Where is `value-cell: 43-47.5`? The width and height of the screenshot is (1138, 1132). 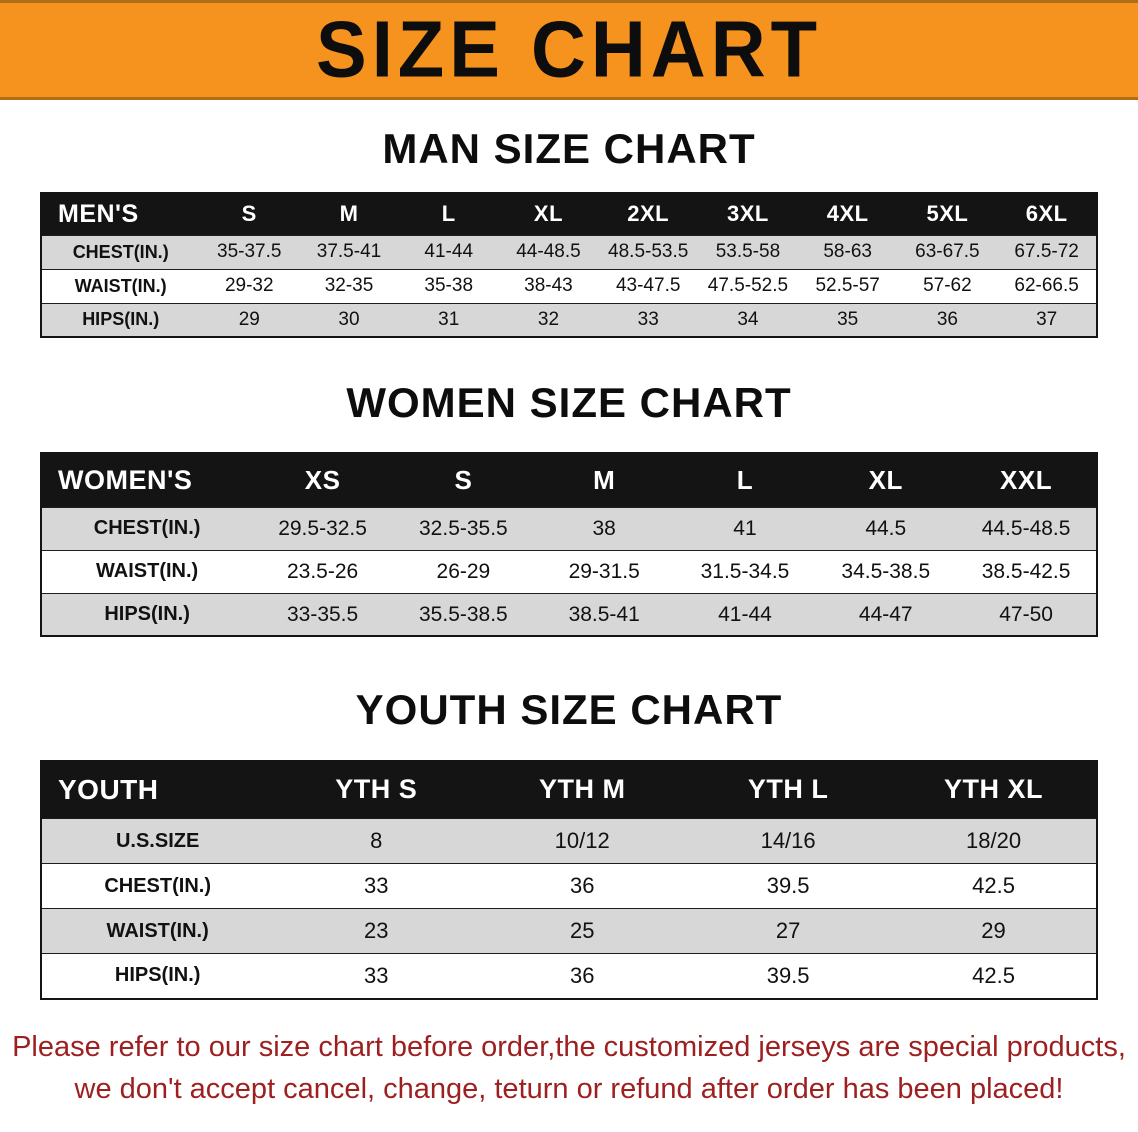
value-cell: 43-47.5 is located at coordinates (648, 286).